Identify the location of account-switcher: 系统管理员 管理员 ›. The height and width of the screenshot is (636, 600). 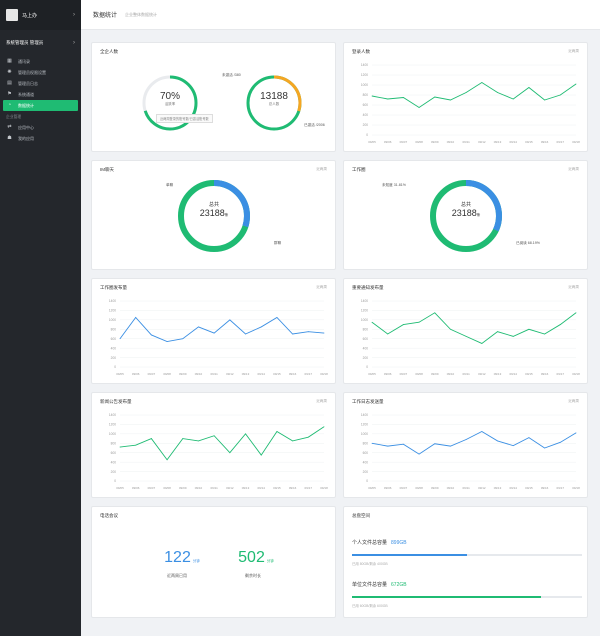
(40, 43).